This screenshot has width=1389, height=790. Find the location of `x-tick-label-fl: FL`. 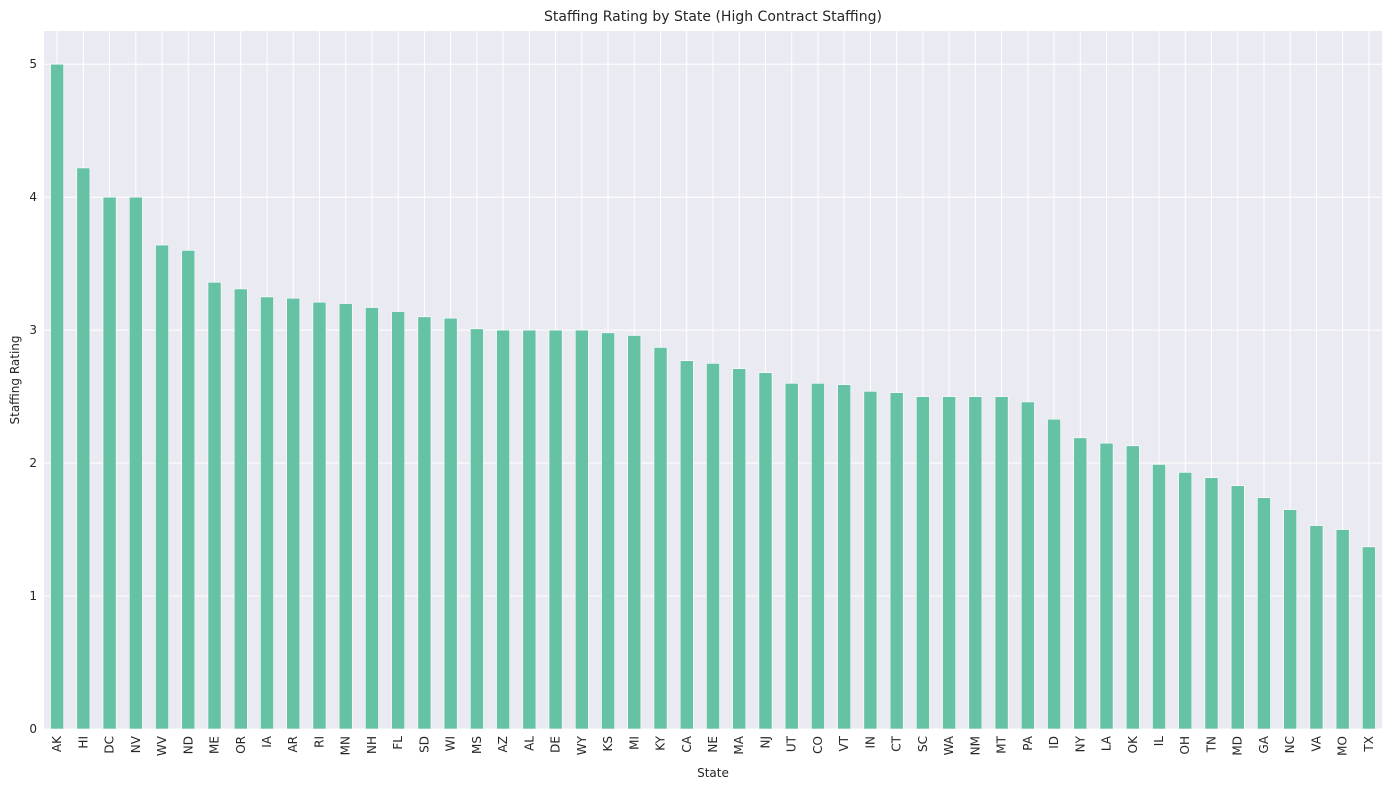

x-tick-label-fl: FL is located at coordinates (398, 743).